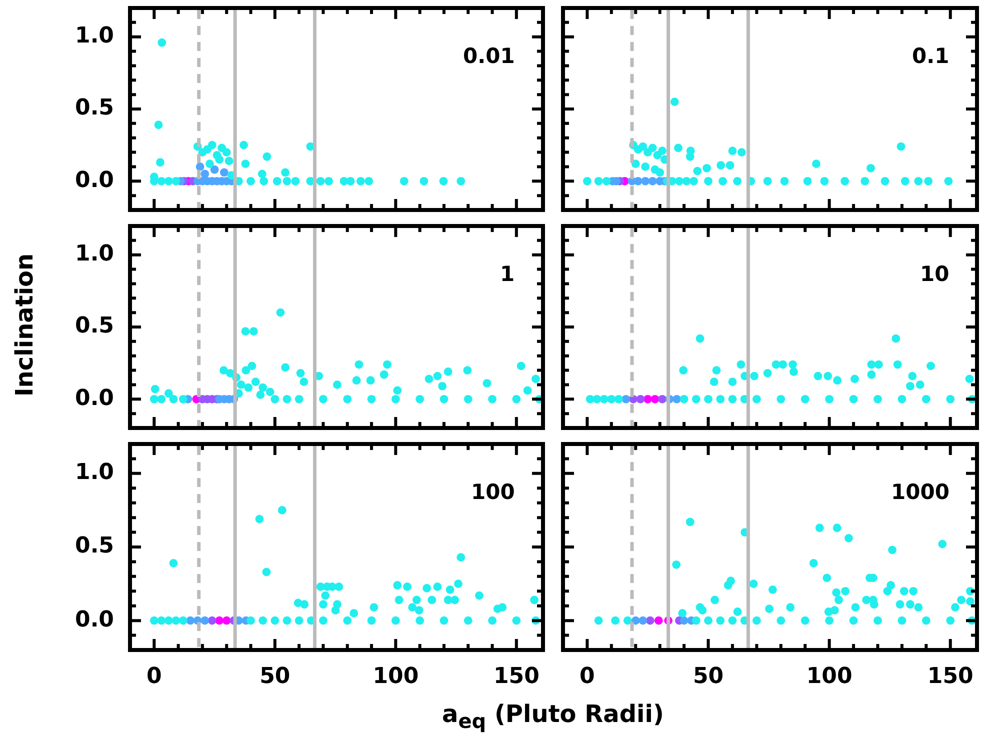  What do you see at coordinates (507, 274) in the screenshot?
I see `annotation: 1` at bounding box center [507, 274].